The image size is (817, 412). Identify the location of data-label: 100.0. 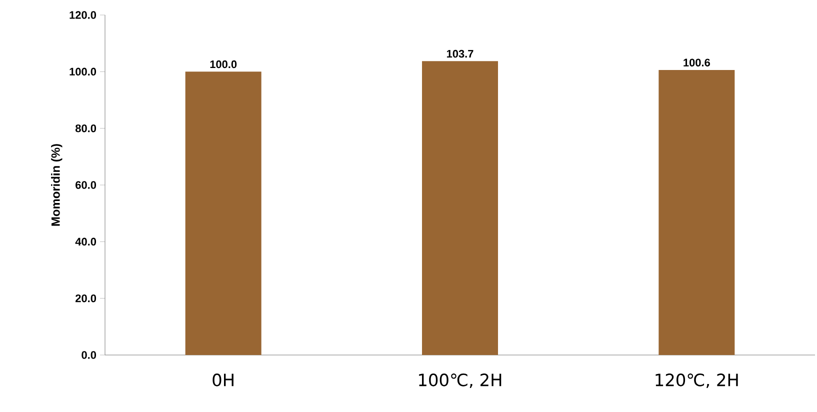
(223, 64).